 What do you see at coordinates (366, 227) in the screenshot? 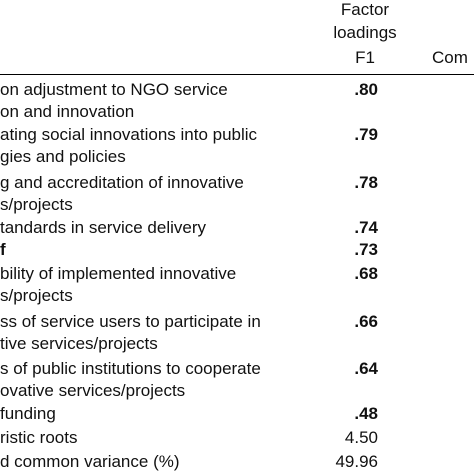
I see `row-value: .74` at bounding box center [366, 227].